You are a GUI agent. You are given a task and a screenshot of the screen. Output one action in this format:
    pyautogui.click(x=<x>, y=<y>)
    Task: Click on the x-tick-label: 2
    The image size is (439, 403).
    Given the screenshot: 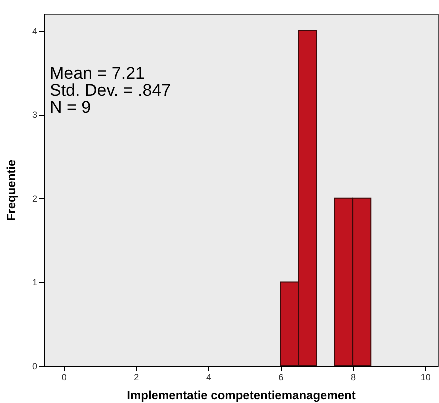 What is the action you would take?
    pyautogui.click(x=137, y=377)
    